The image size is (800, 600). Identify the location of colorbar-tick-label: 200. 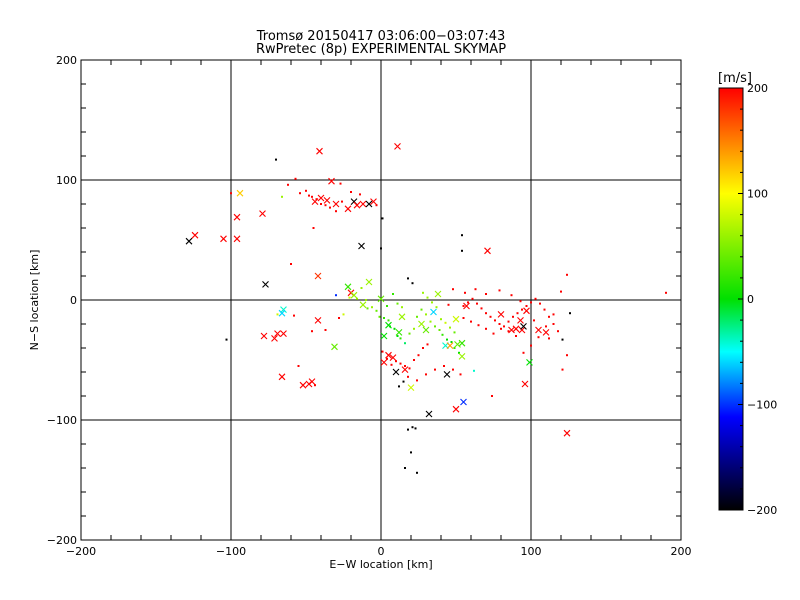
(757, 88).